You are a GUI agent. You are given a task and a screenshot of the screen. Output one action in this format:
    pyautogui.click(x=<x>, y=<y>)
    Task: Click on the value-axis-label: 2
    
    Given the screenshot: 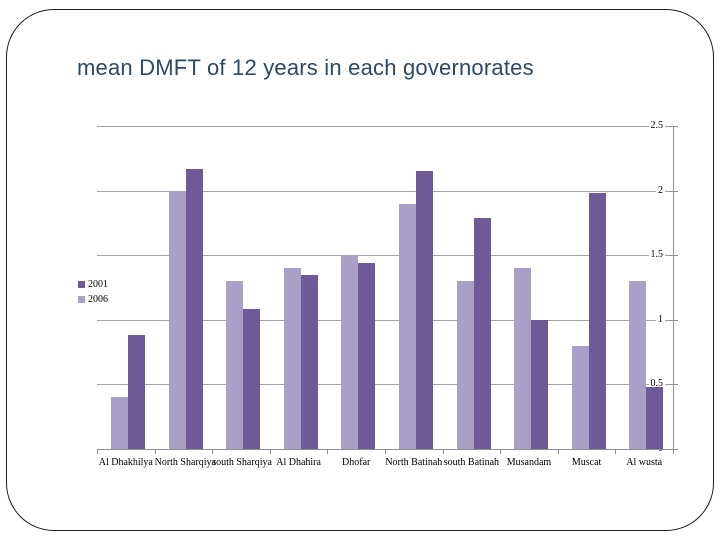 What is the action you would take?
    pyautogui.click(x=660, y=190)
    